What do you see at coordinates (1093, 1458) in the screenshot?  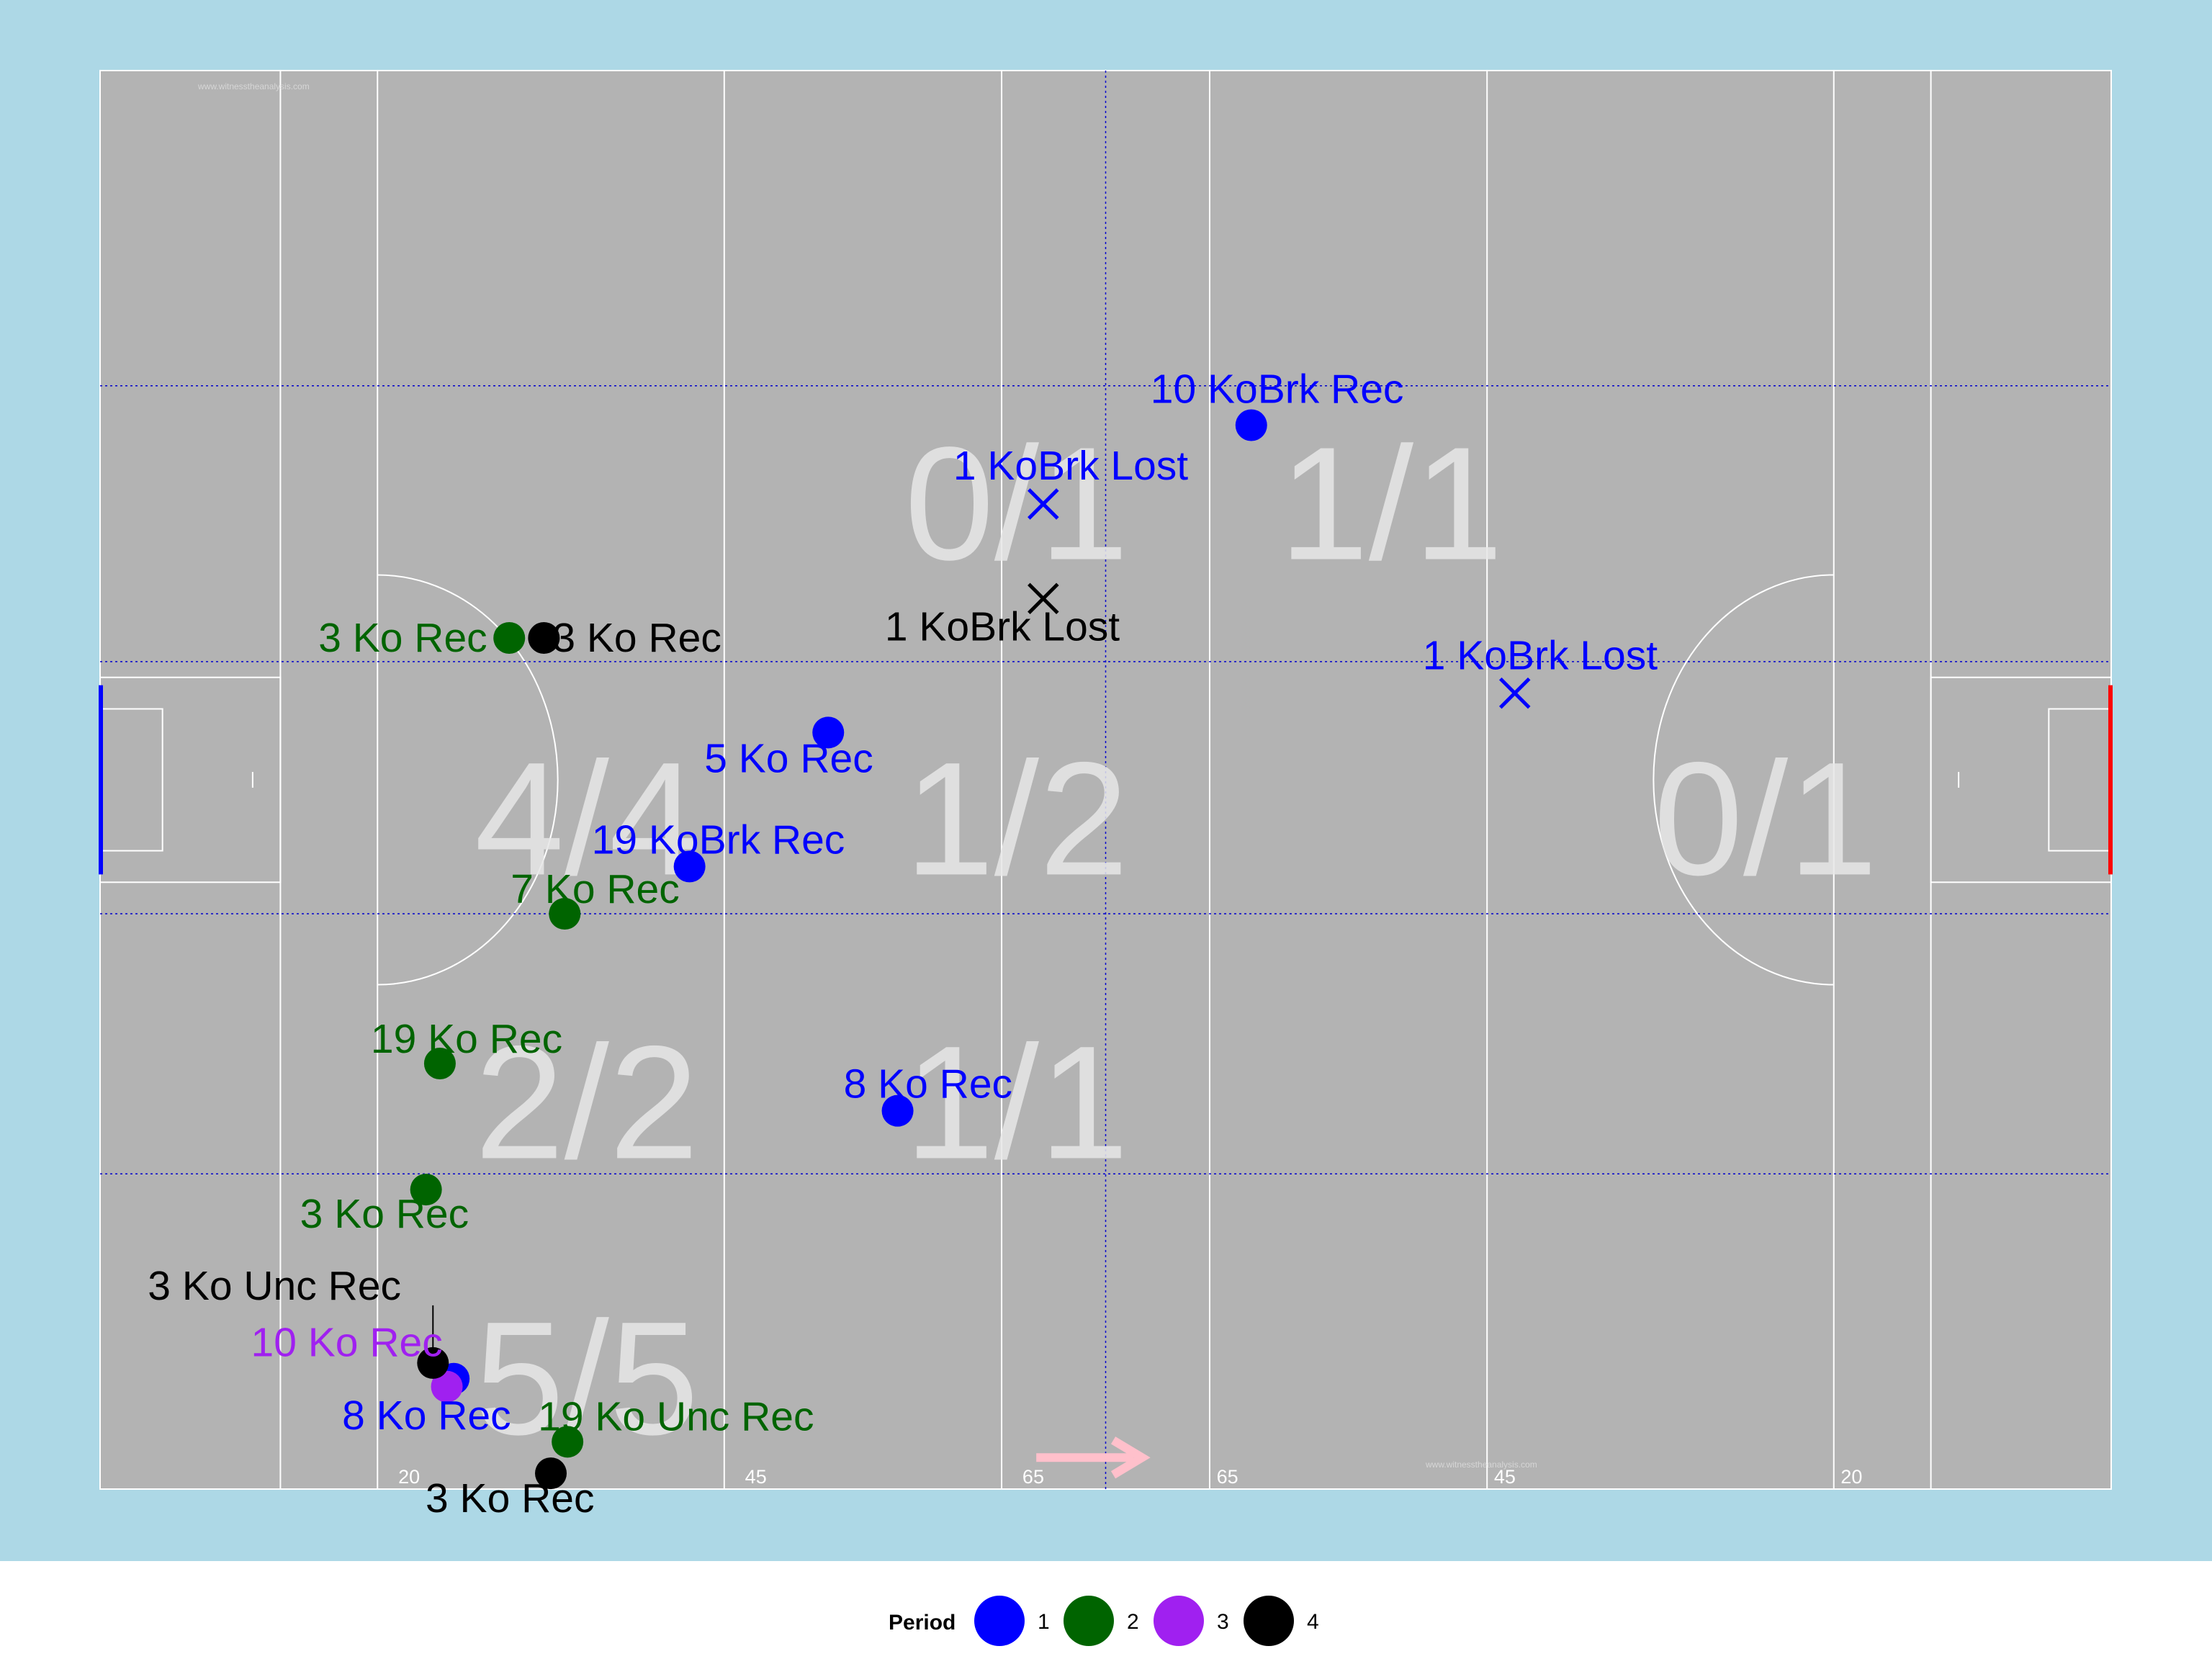 I see `attack-direction-arrow-icon` at bounding box center [1093, 1458].